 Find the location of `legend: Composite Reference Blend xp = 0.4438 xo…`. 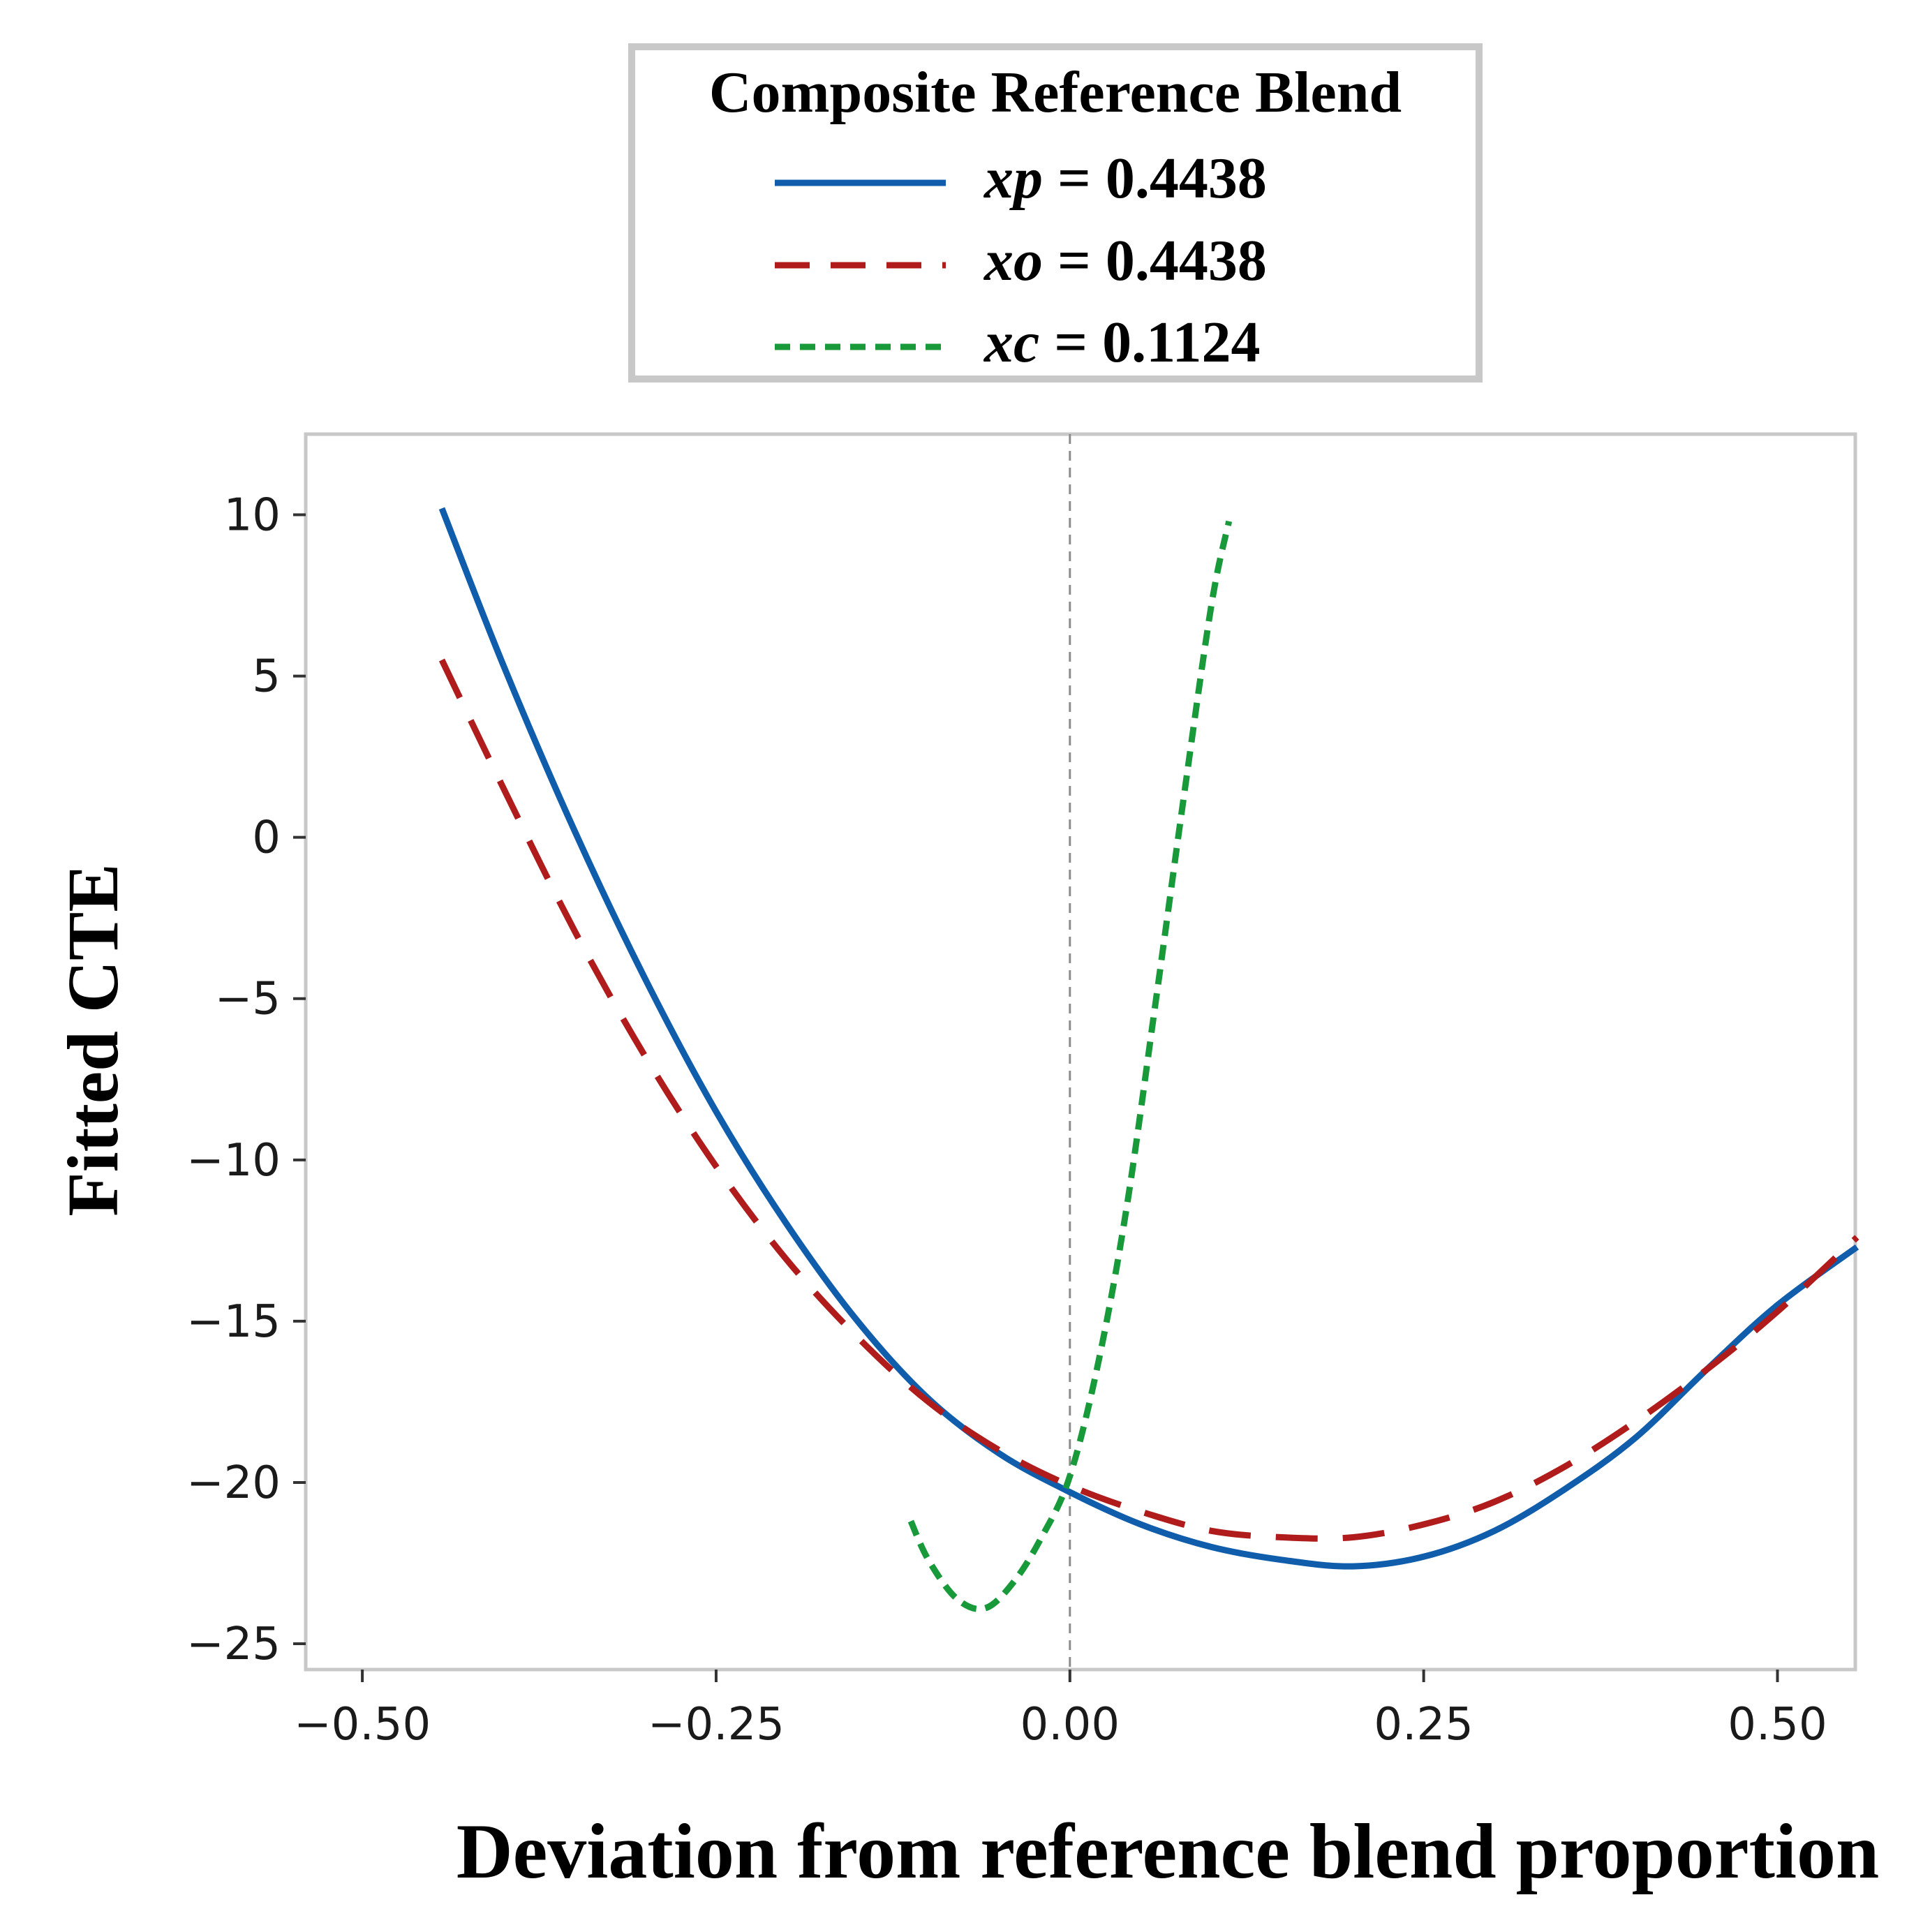

legend: Composite Reference Blend xp = 0.4438 xo… is located at coordinates (1055, 212).